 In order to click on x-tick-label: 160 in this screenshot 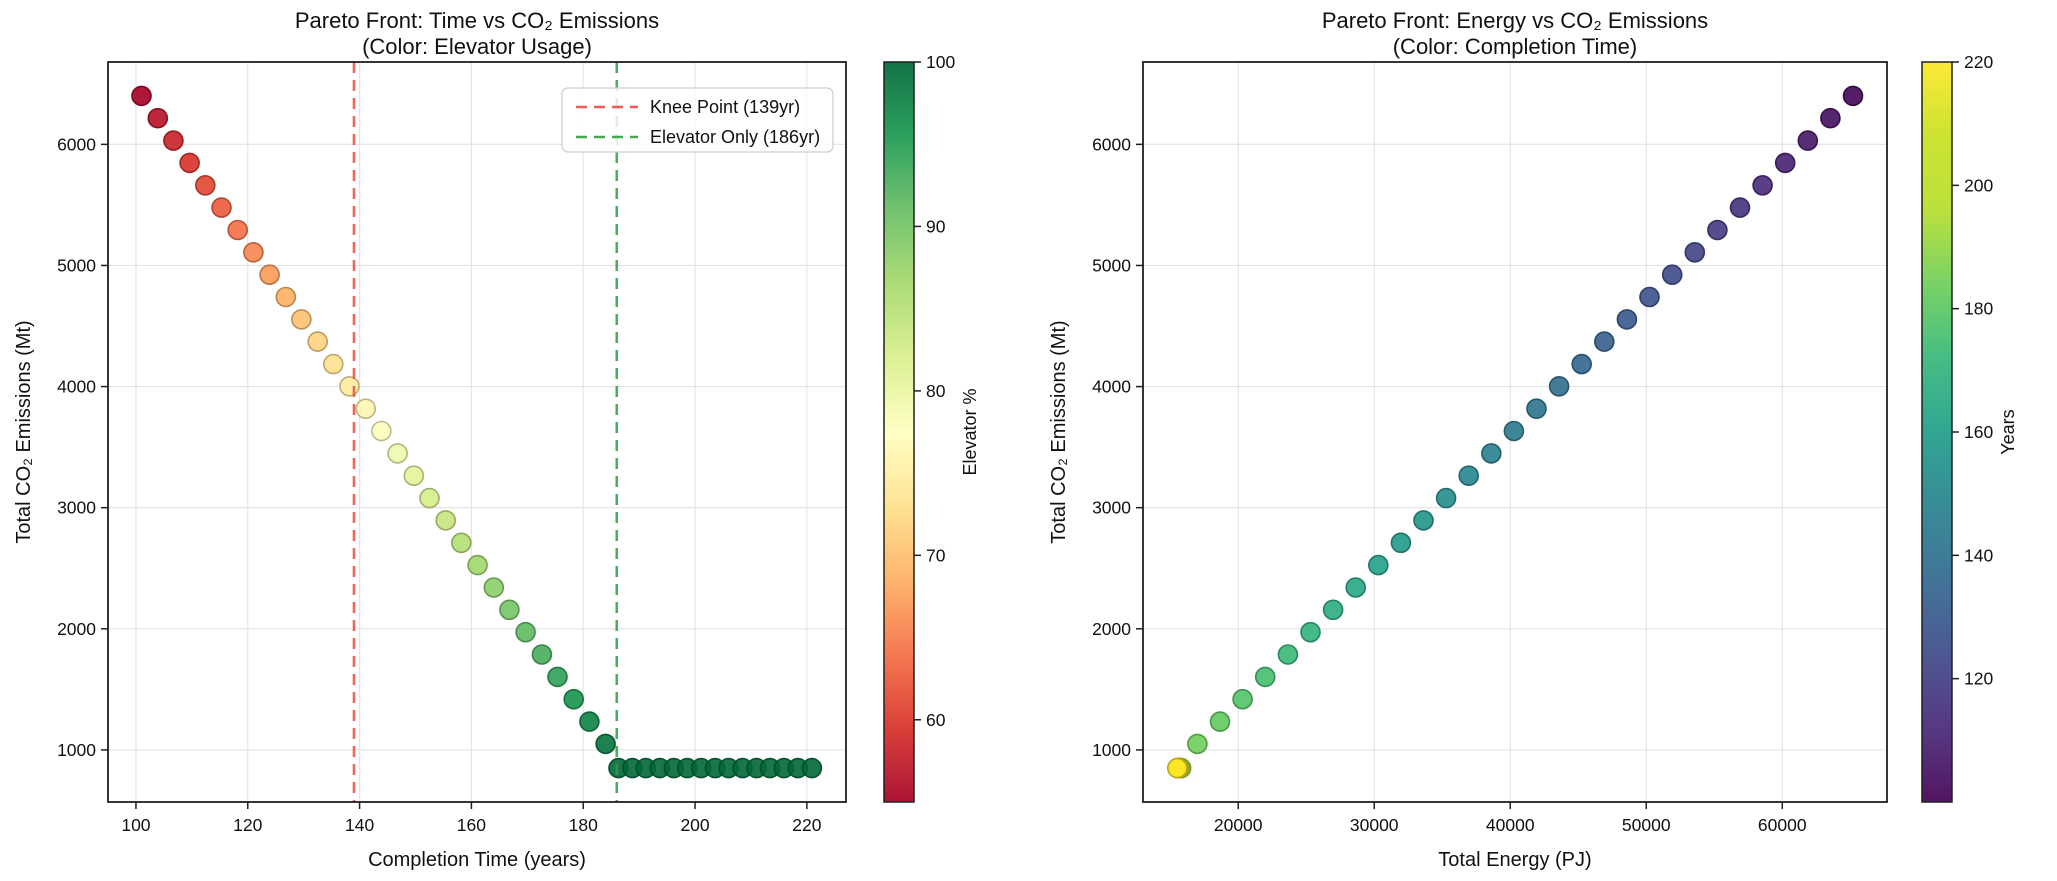, I will do `click(471, 825)`.